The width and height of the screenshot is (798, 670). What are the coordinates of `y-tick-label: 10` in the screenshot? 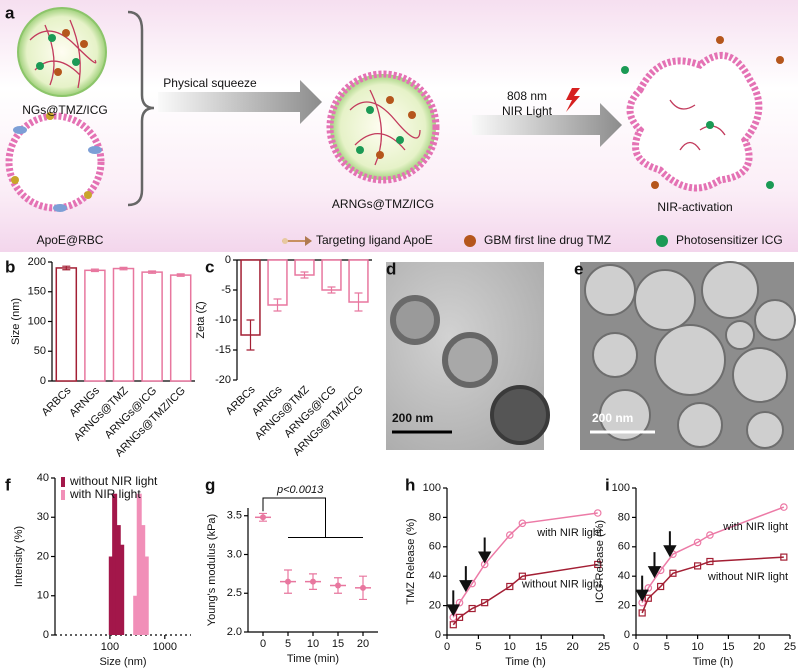 It's located at (43, 596).